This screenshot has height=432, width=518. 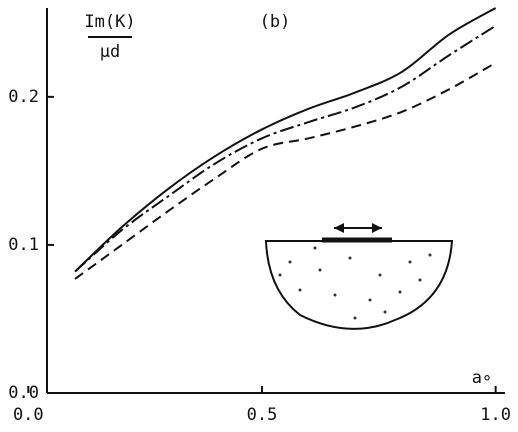 What do you see at coordinates (495, 415) in the screenshot?
I see `x-tick-label: 1.0` at bounding box center [495, 415].